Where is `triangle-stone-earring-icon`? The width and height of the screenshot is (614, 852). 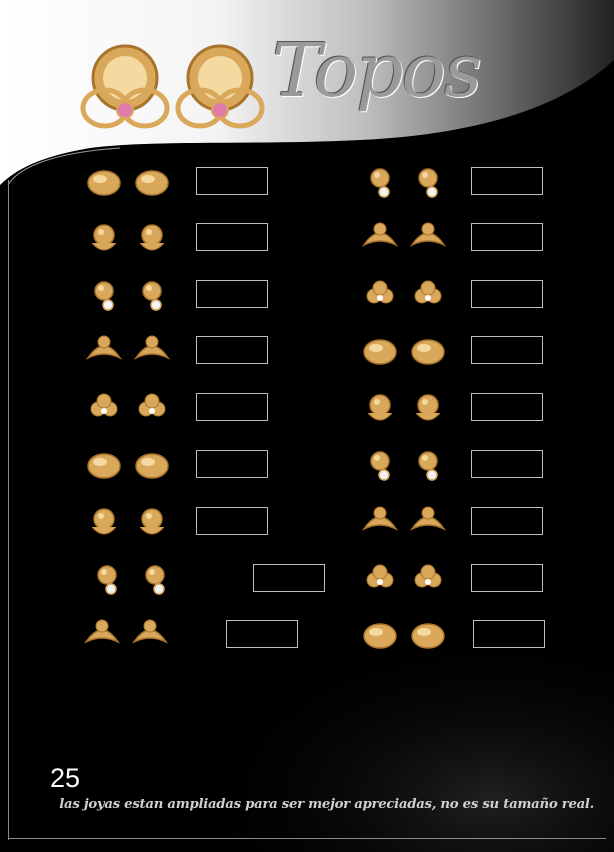 triangle-stone-earring-icon is located at coordinates (404, 576).